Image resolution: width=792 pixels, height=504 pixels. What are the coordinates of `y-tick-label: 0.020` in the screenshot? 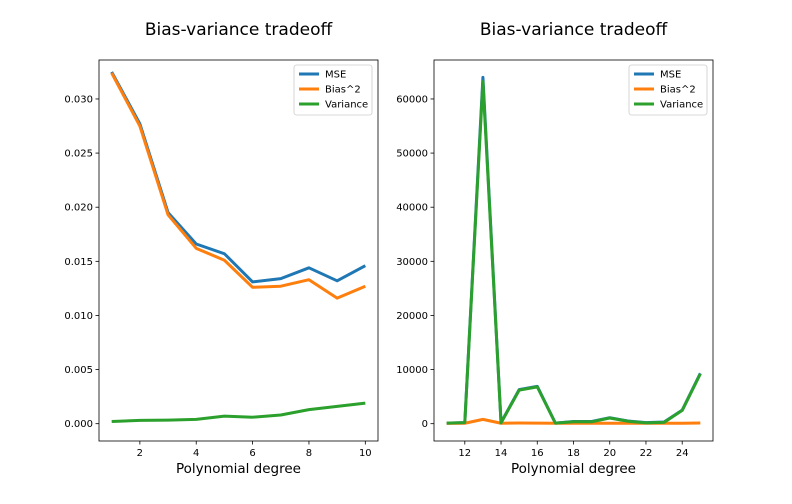 It's located at (78, 208).